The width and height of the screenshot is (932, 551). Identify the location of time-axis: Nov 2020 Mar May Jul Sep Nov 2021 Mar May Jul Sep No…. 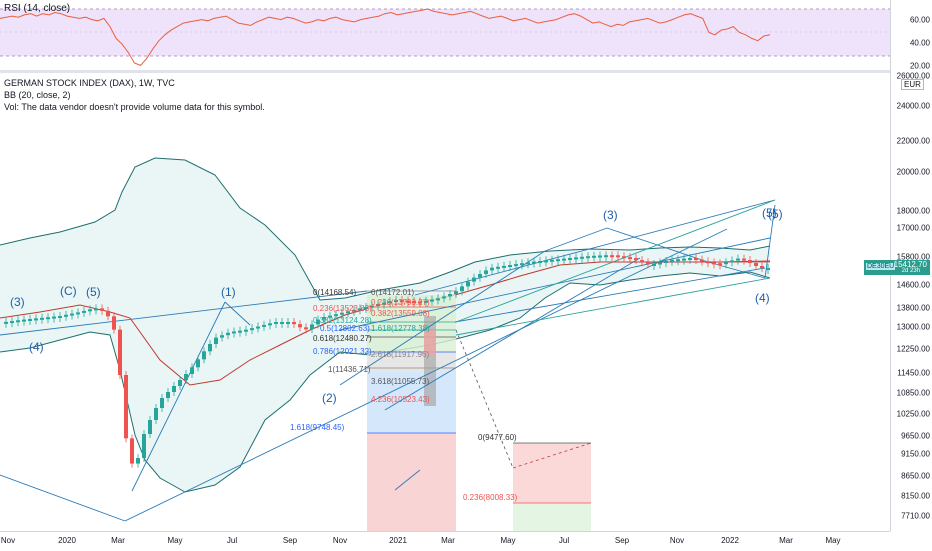
(445, 541).